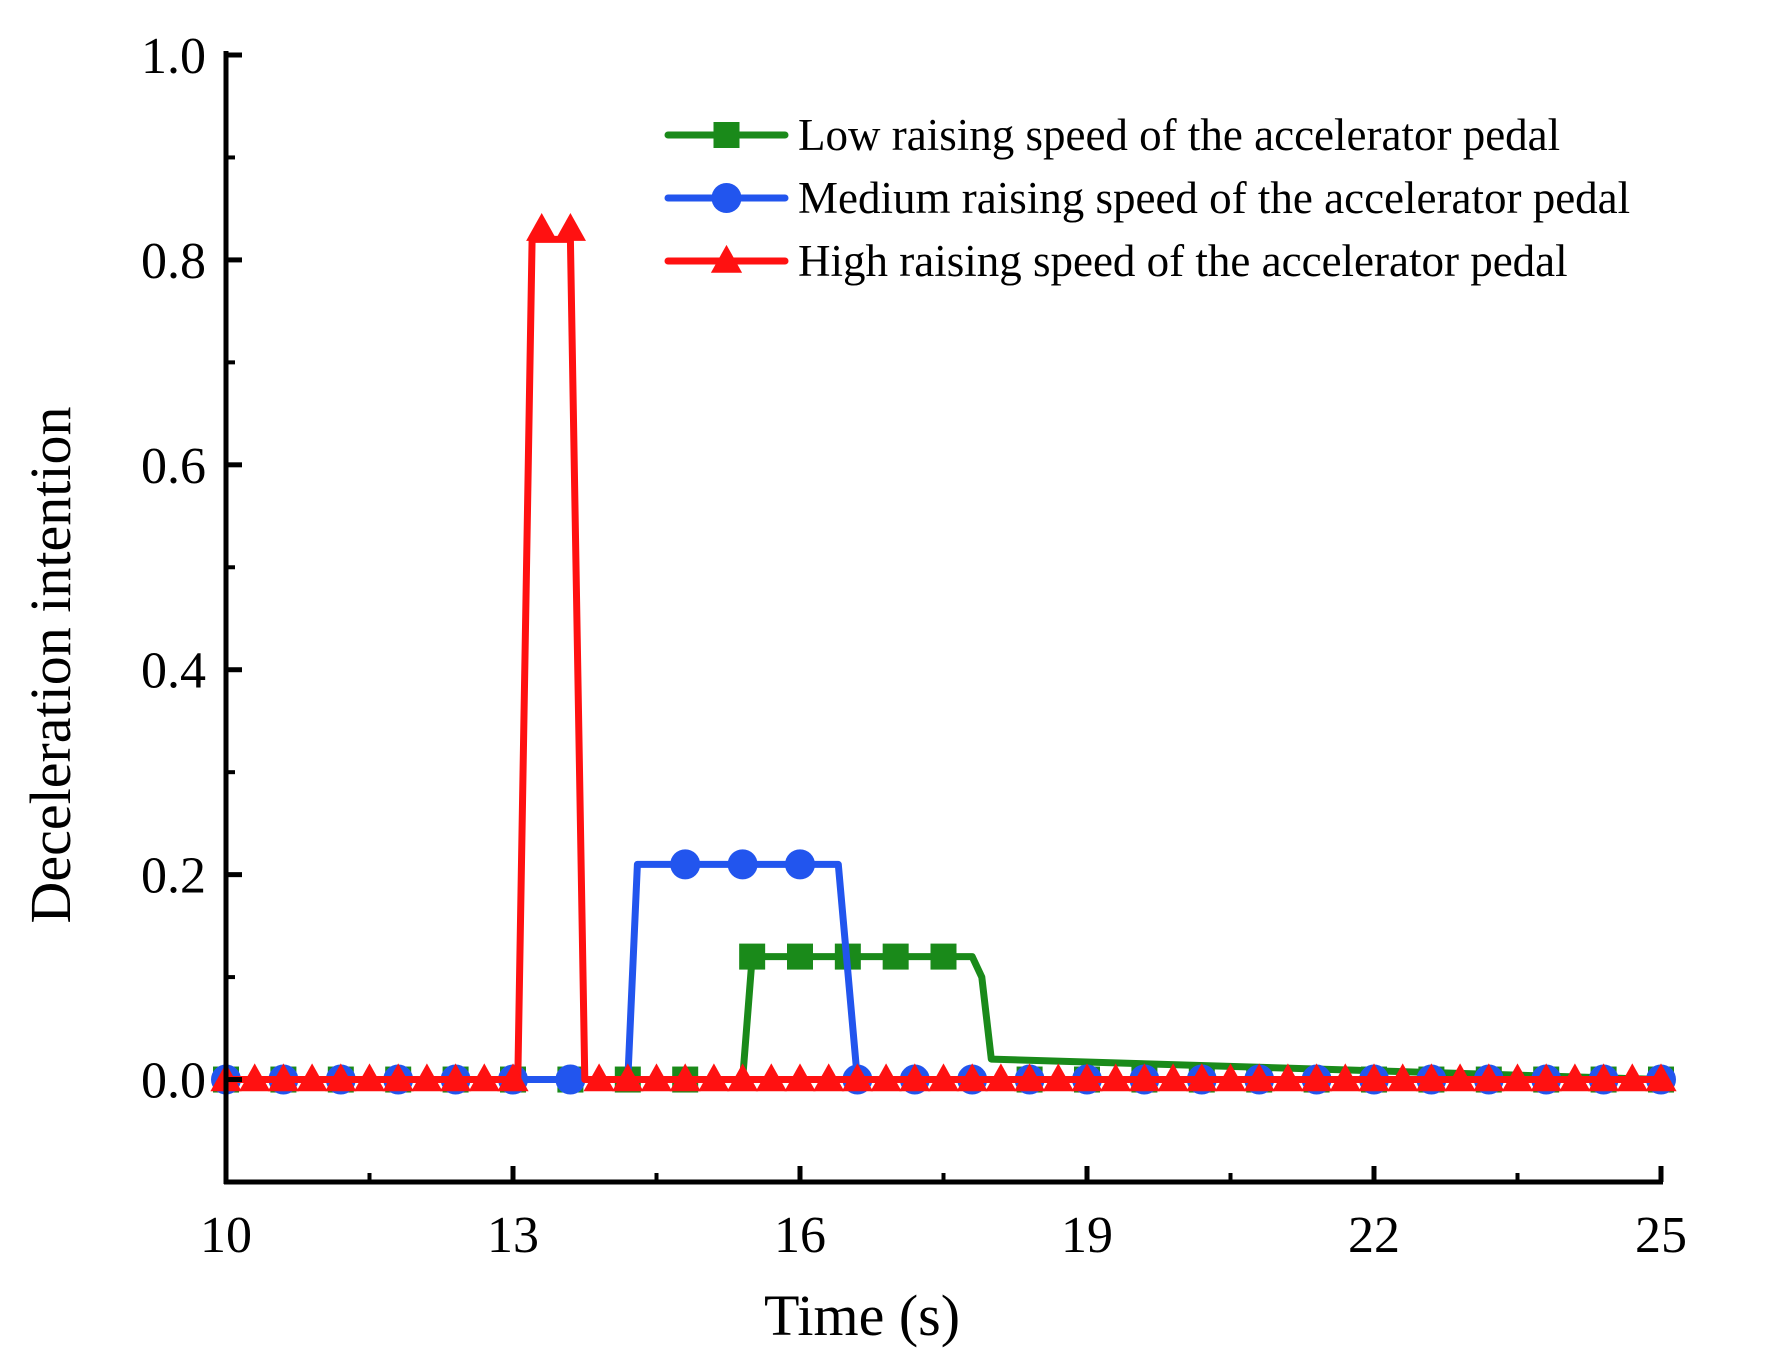 Image resolution: width=1774 pixels, height=1368 pixels. Describe the element at coordinates (800, 1235) in the screenshot. I see `x-tick-label: 16` at that location.